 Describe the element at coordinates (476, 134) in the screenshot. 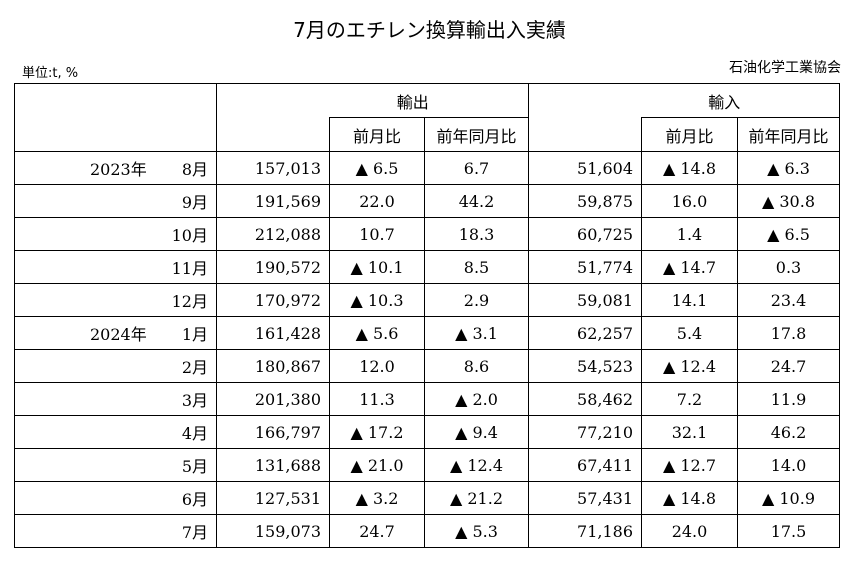

I see `export-yoy-header: 前年同月比` at that location.